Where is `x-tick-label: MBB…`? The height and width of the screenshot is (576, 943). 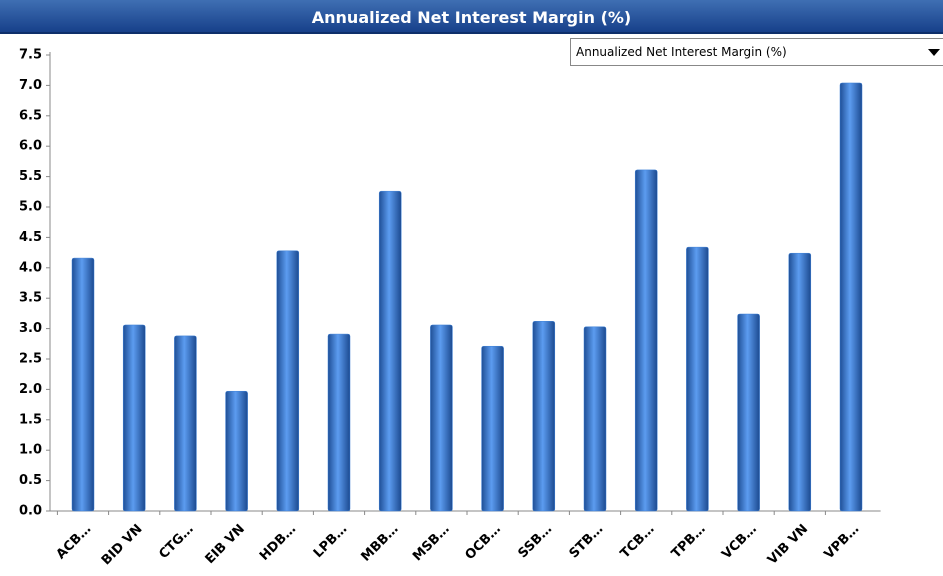
x-tick-label: MBB… is located at coordinates (380, 543).